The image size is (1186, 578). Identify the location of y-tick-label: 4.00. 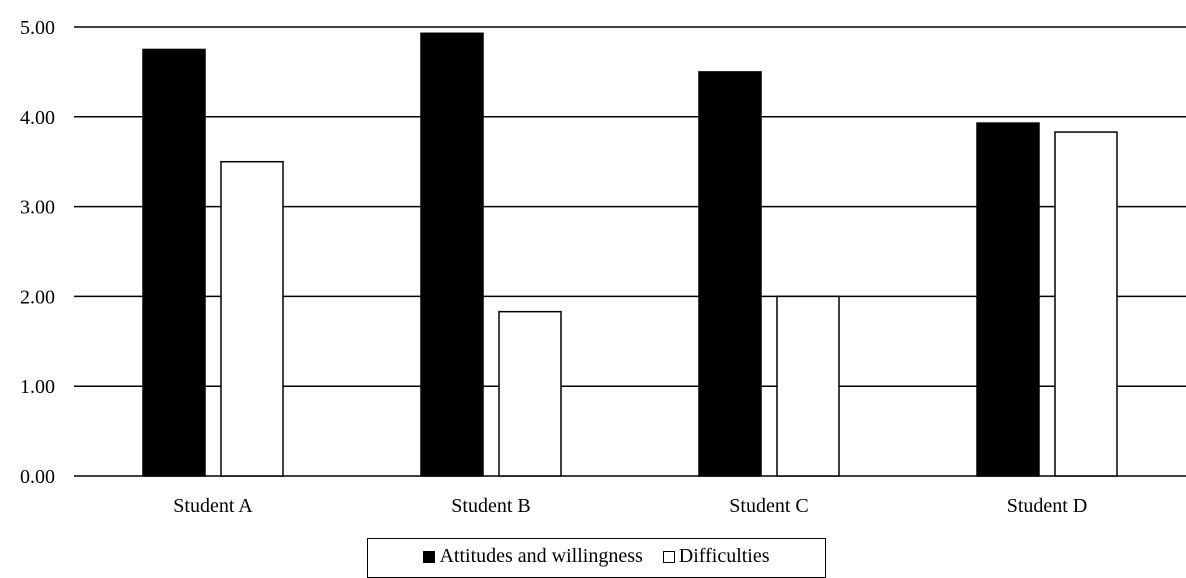
(37, 118).